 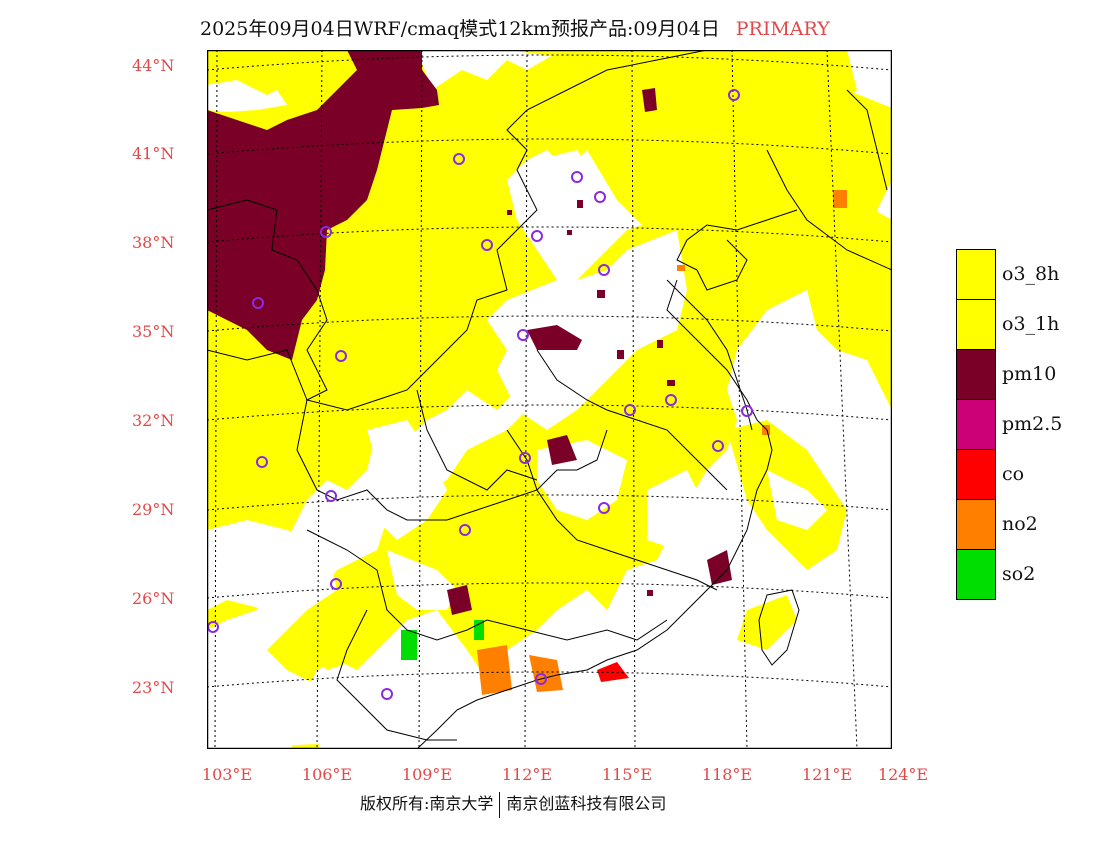 I want to click on legend-label: pm10, so click(x=1029, y=374).